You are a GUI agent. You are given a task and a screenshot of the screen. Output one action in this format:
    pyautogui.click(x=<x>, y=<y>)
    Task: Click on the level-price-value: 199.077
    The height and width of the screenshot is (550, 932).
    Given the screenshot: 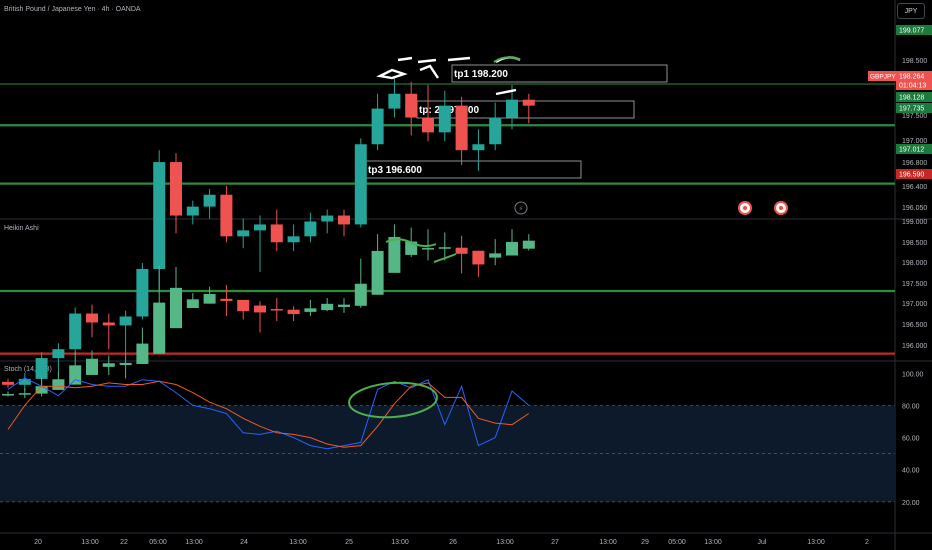 What is the action you would take?
    pyautogui.click(x=911, y=31)
    